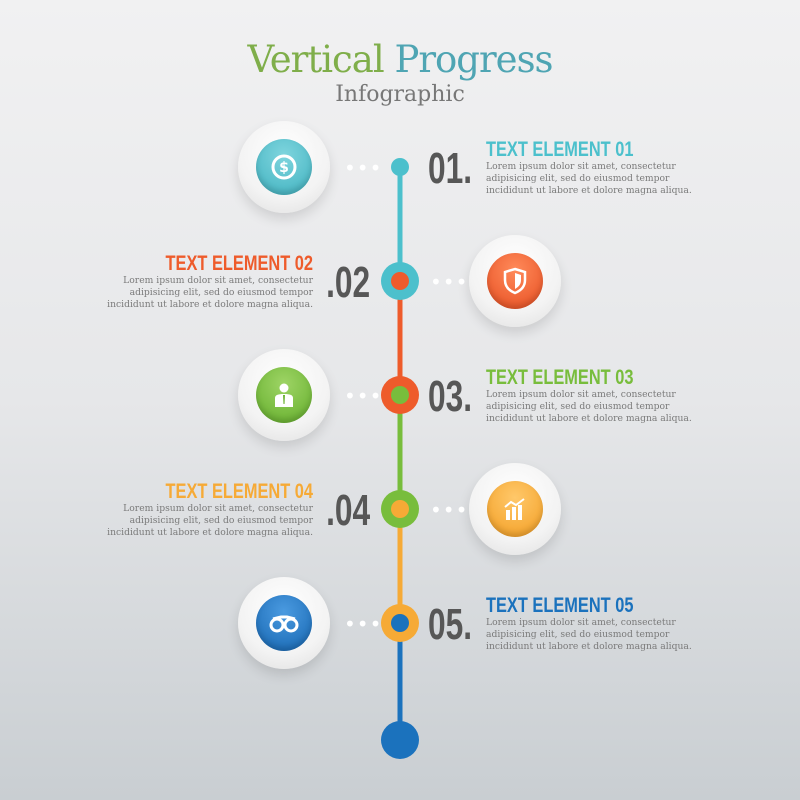 The width and height of the screenshot is (800, 800). Describe the element at coordinates (221, 292) in the screenshot. I see `step-2-line-2: adipisicing elit, sed do eiusmod tempor` at that location.